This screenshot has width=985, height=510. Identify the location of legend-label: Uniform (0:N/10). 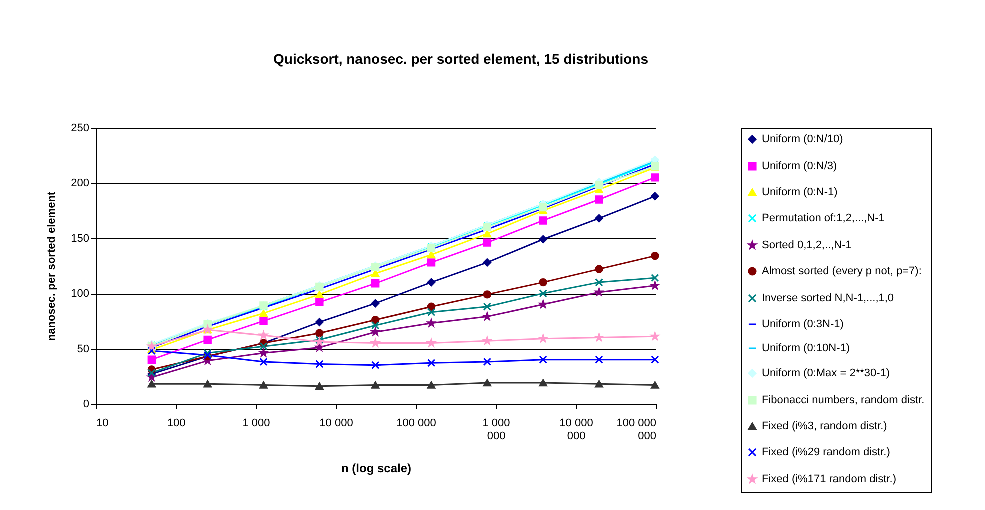
(803, 140).